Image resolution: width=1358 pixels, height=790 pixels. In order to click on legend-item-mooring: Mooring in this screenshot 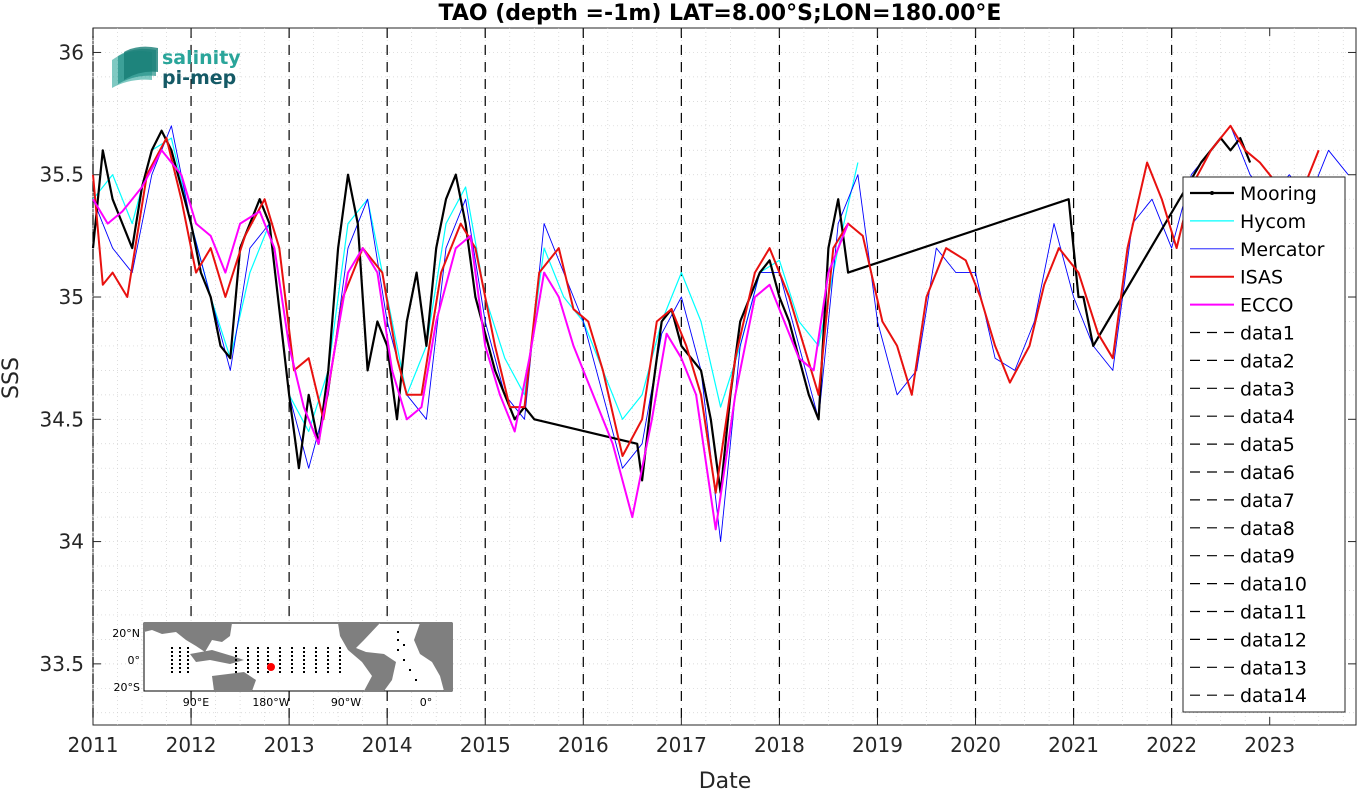, I will do `click(1253, 194)`.